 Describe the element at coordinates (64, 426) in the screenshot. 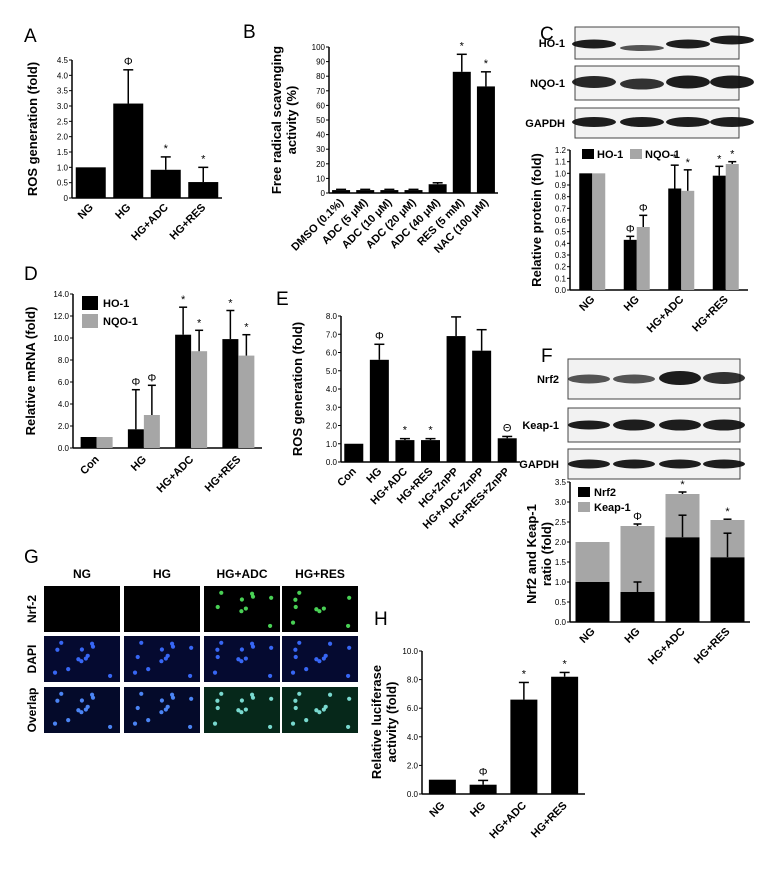

I see `panel-d-ytick-label: 2.0` at that location.